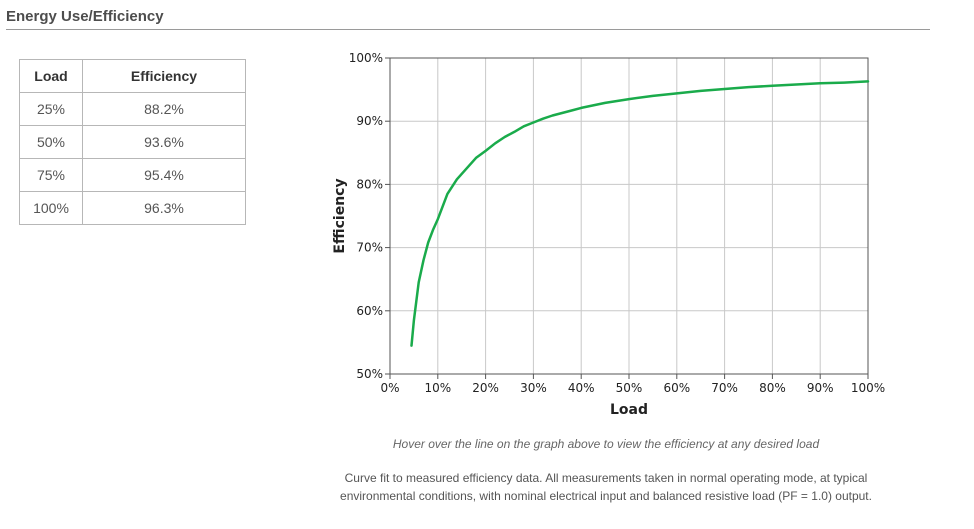 The height and width of the screenshot is (529, 974). Describe the element at coordinates (820, 388) in the screenshot. I see `x-tick-label: 90%` at that location.